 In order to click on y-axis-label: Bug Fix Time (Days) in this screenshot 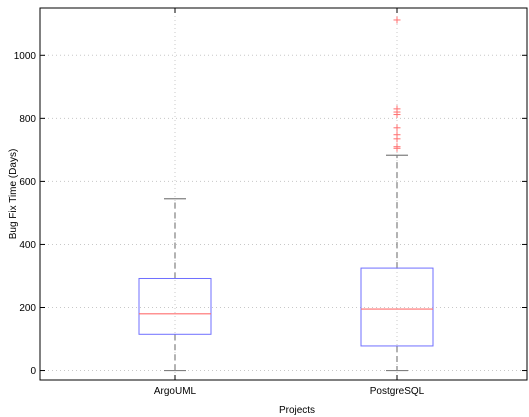, I will do `click(13, 194)`.